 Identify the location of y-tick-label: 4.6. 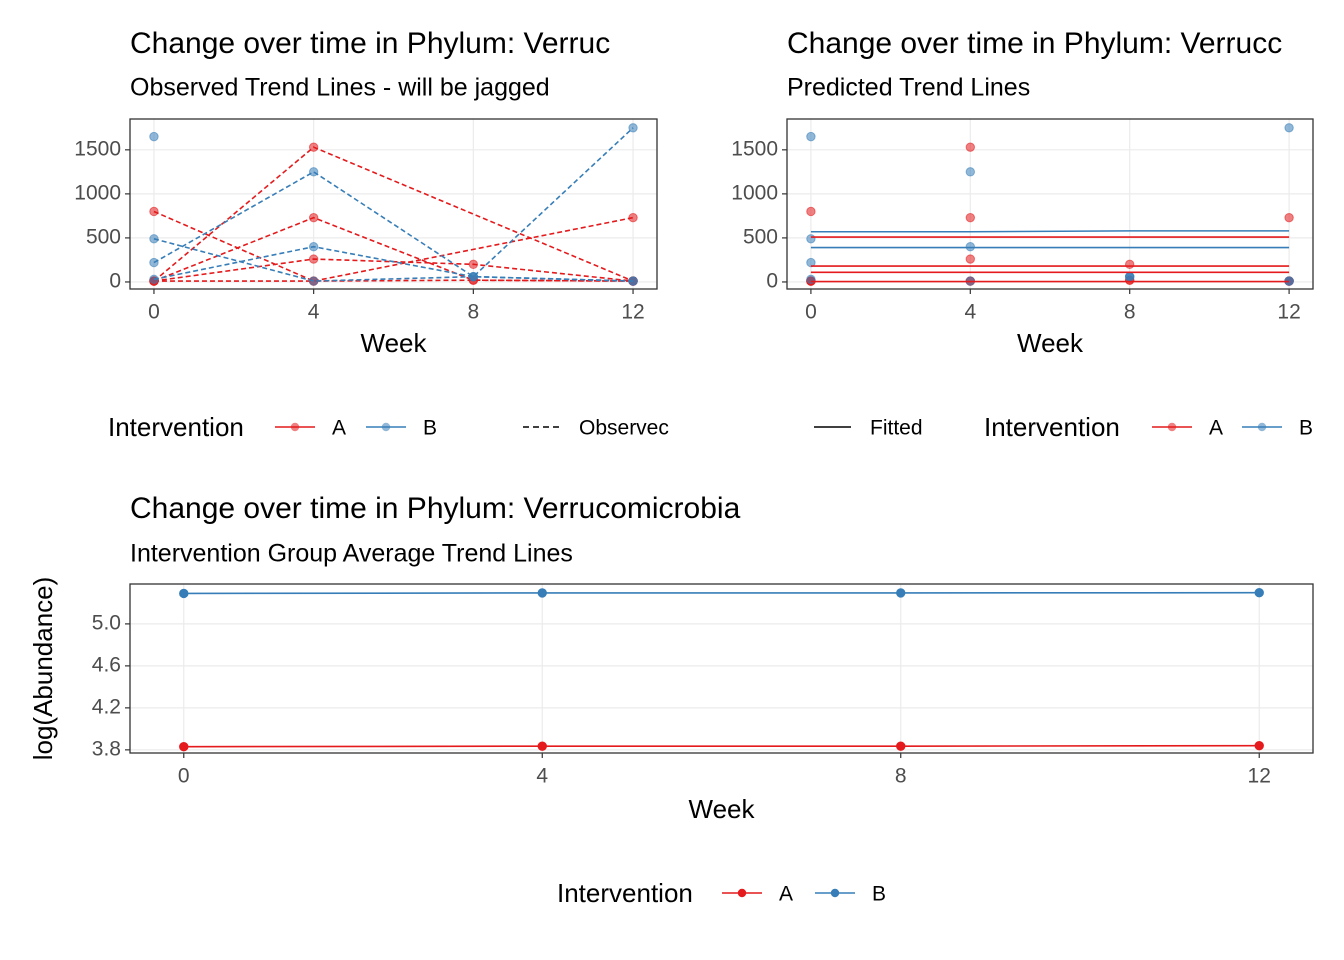
(106, 664).